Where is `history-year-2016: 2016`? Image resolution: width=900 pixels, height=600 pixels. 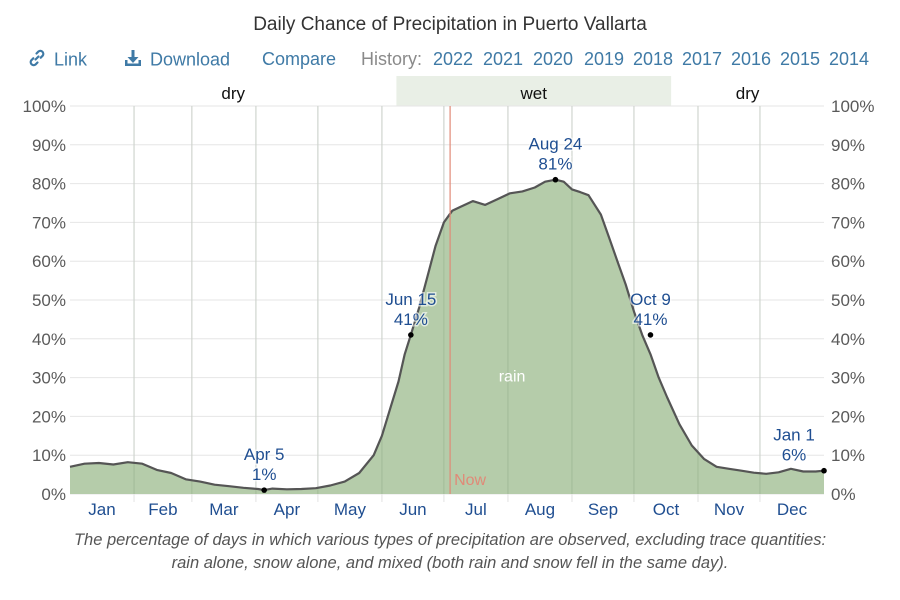
history-year-2016: 2016 is located at coordinates (751, 59).